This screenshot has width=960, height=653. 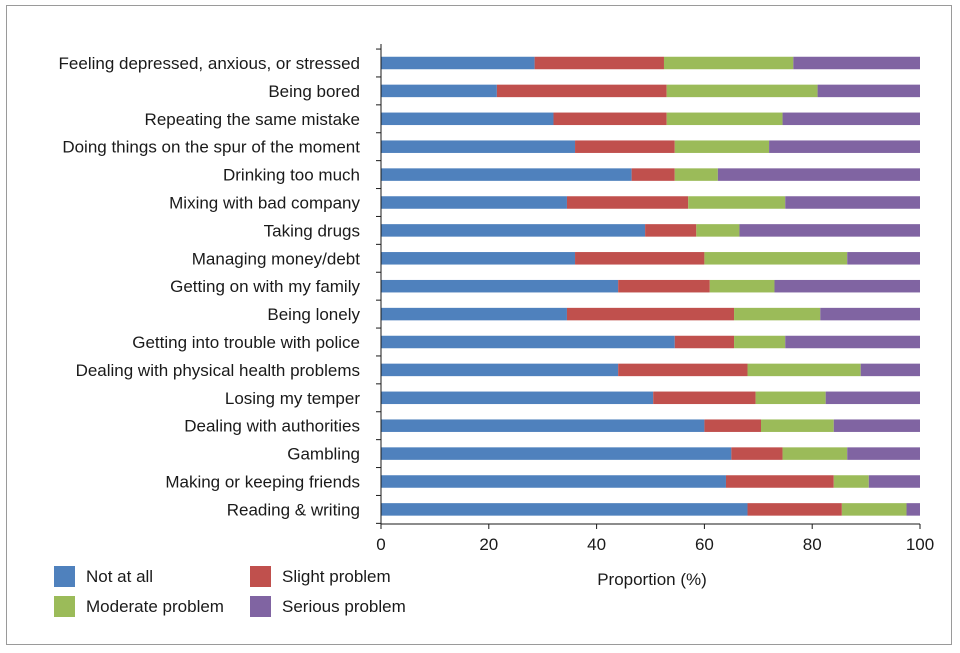 I want to click on category-label: Losing my temper, so click(x=292, y=398).